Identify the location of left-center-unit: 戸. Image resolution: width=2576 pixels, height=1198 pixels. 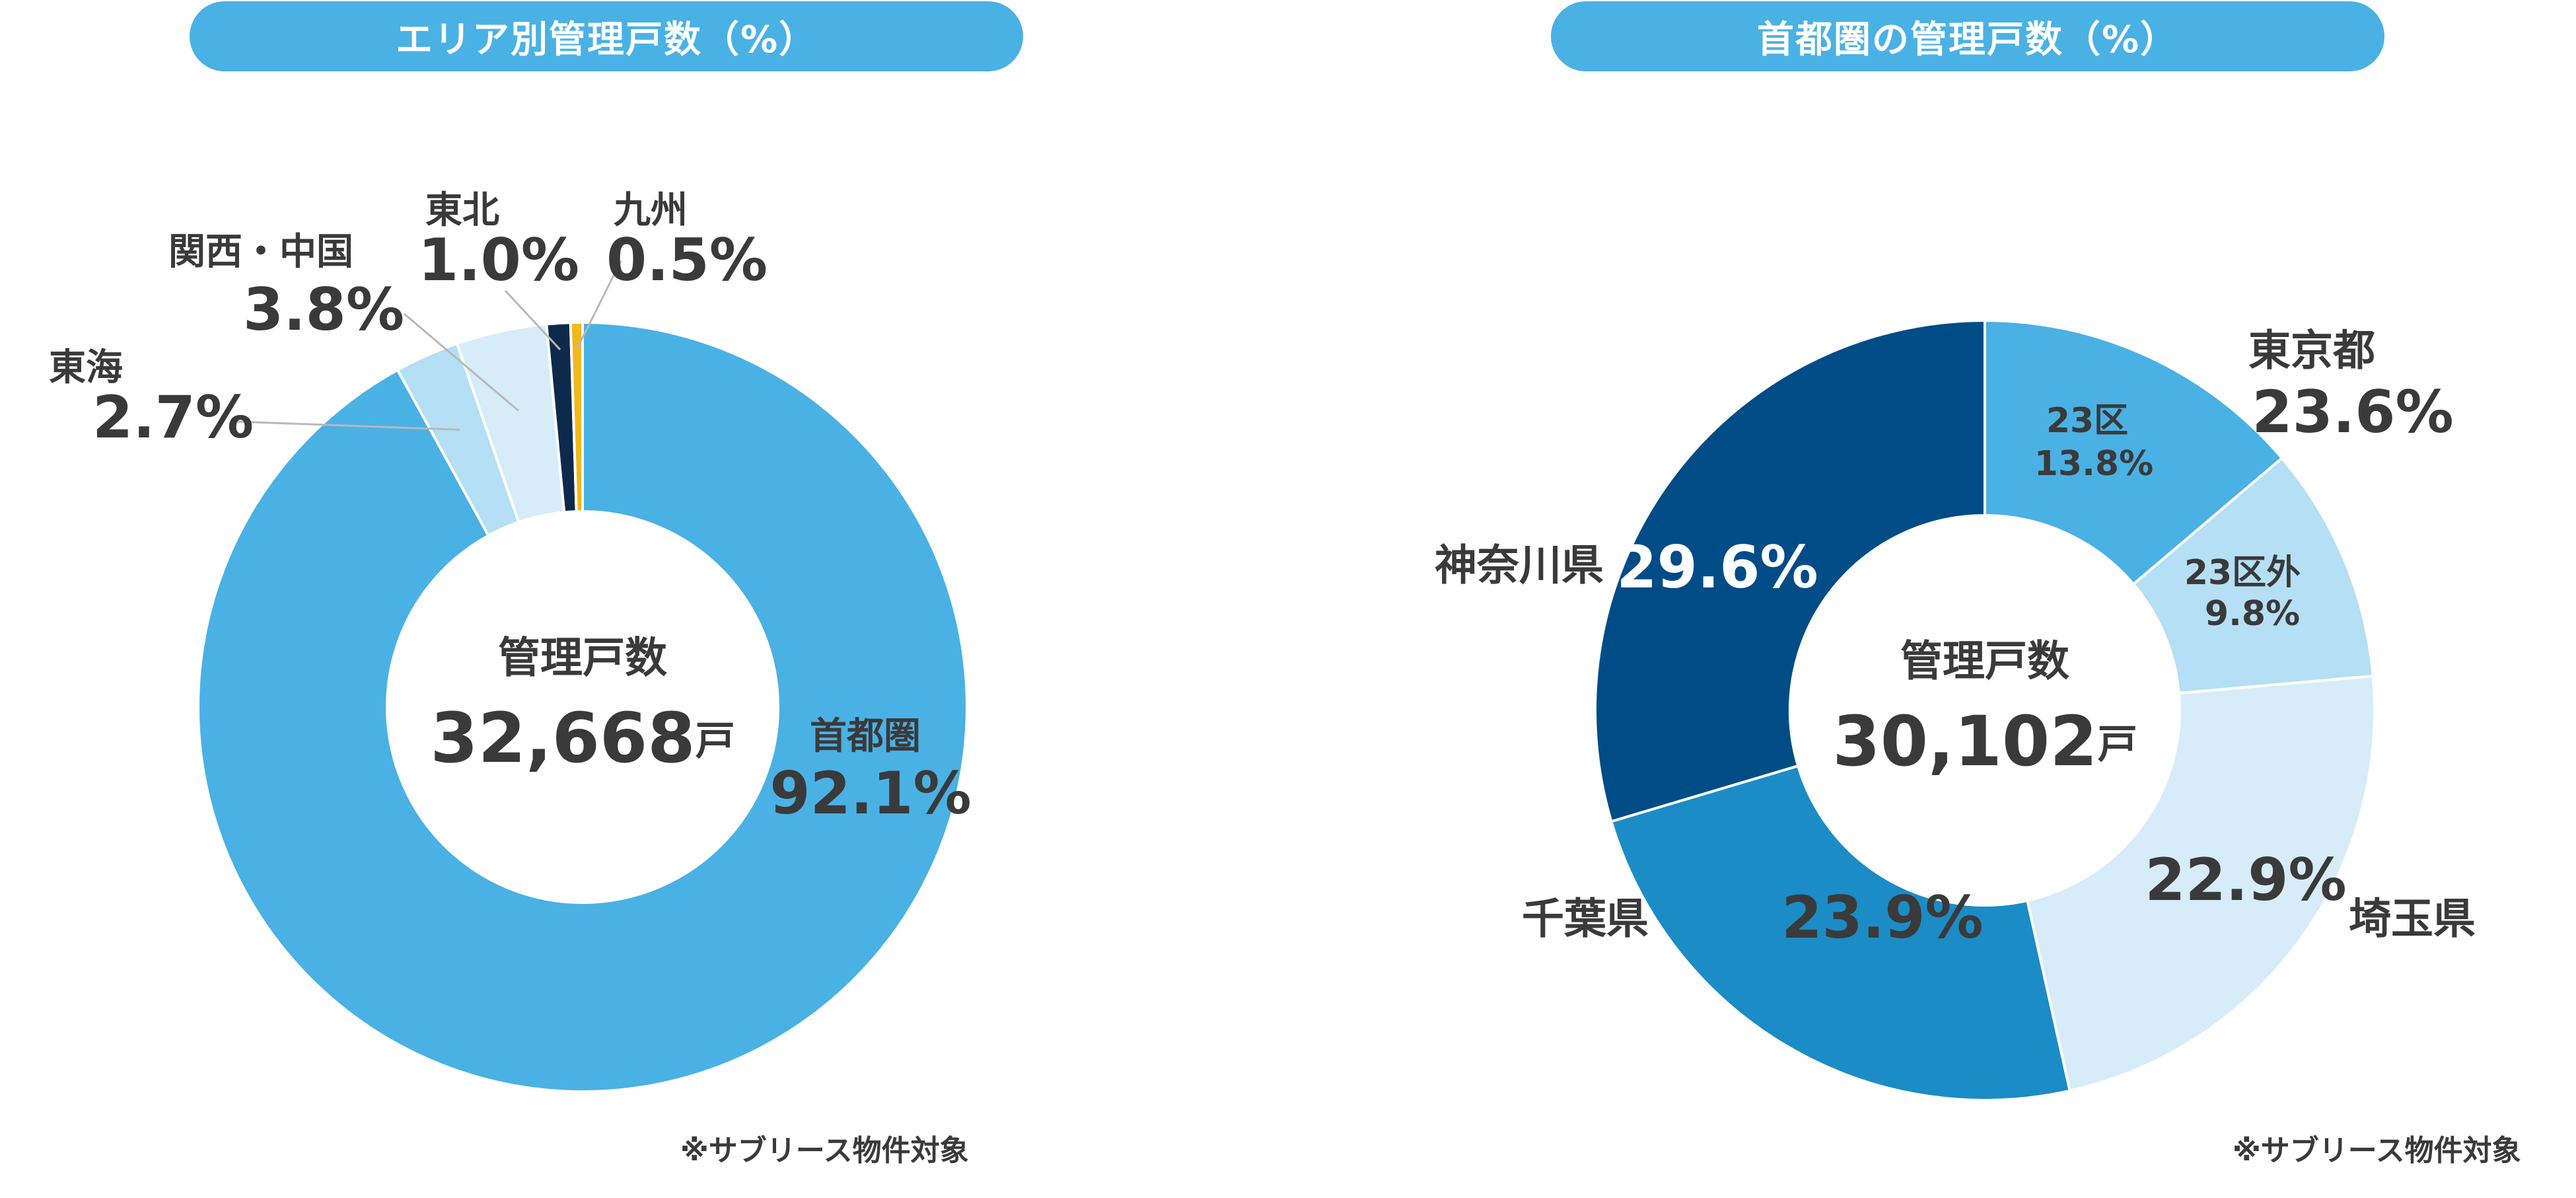
(716, 741).